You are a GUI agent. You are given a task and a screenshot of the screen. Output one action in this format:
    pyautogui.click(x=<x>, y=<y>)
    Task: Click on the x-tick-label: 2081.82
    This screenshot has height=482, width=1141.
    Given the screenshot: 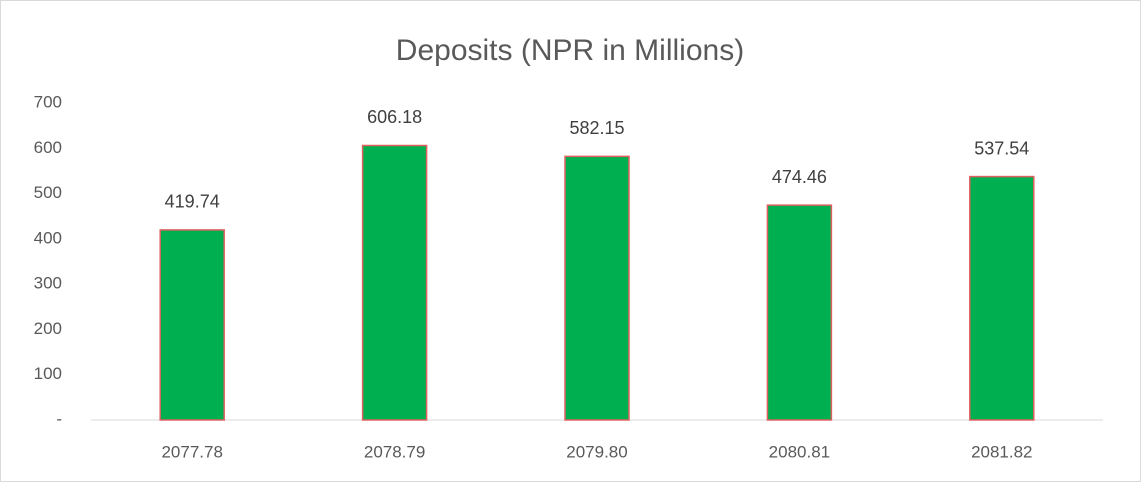 What is the action you would take?
    pyautogui.click(x=1001, y=451)
    